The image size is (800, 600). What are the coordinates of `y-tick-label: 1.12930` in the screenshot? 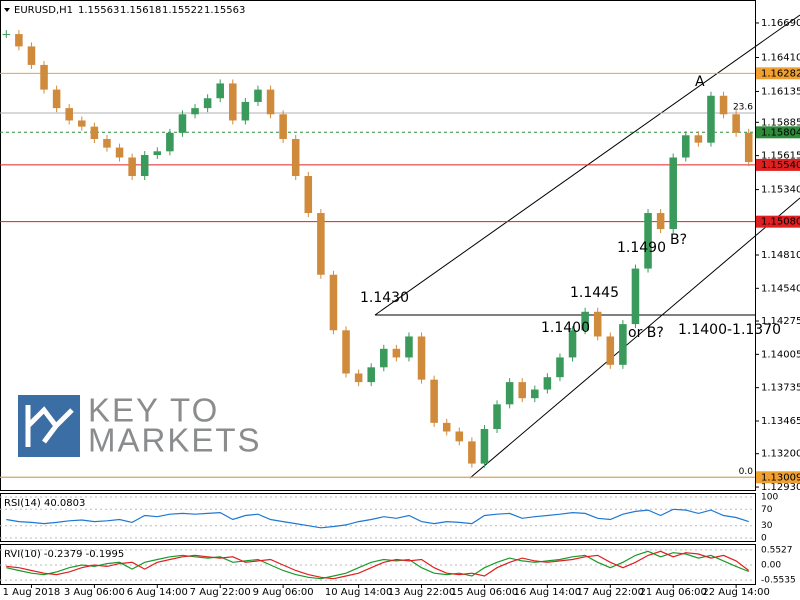 It's located at (780, 487).